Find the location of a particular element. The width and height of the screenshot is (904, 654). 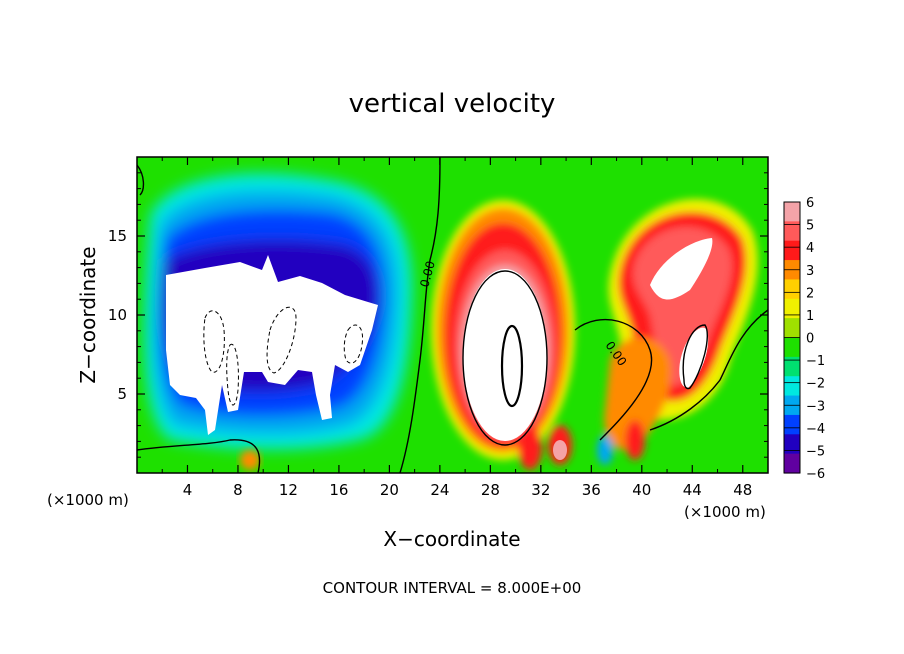

contour-8-center is located at coordinates (505, 358).